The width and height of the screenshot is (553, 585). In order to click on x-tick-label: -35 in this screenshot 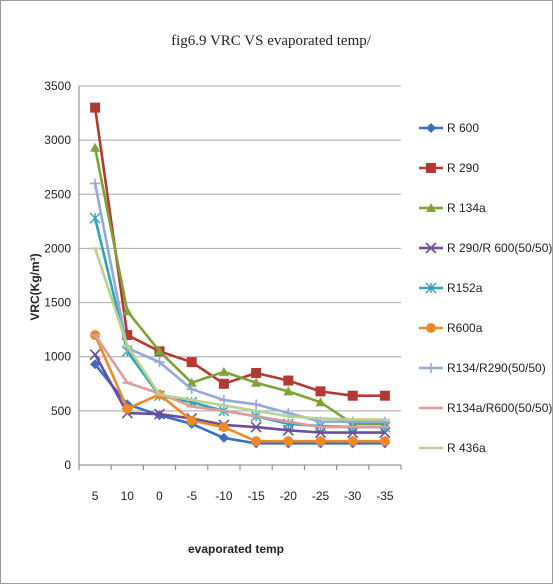, I will do `click(385, 496)`.